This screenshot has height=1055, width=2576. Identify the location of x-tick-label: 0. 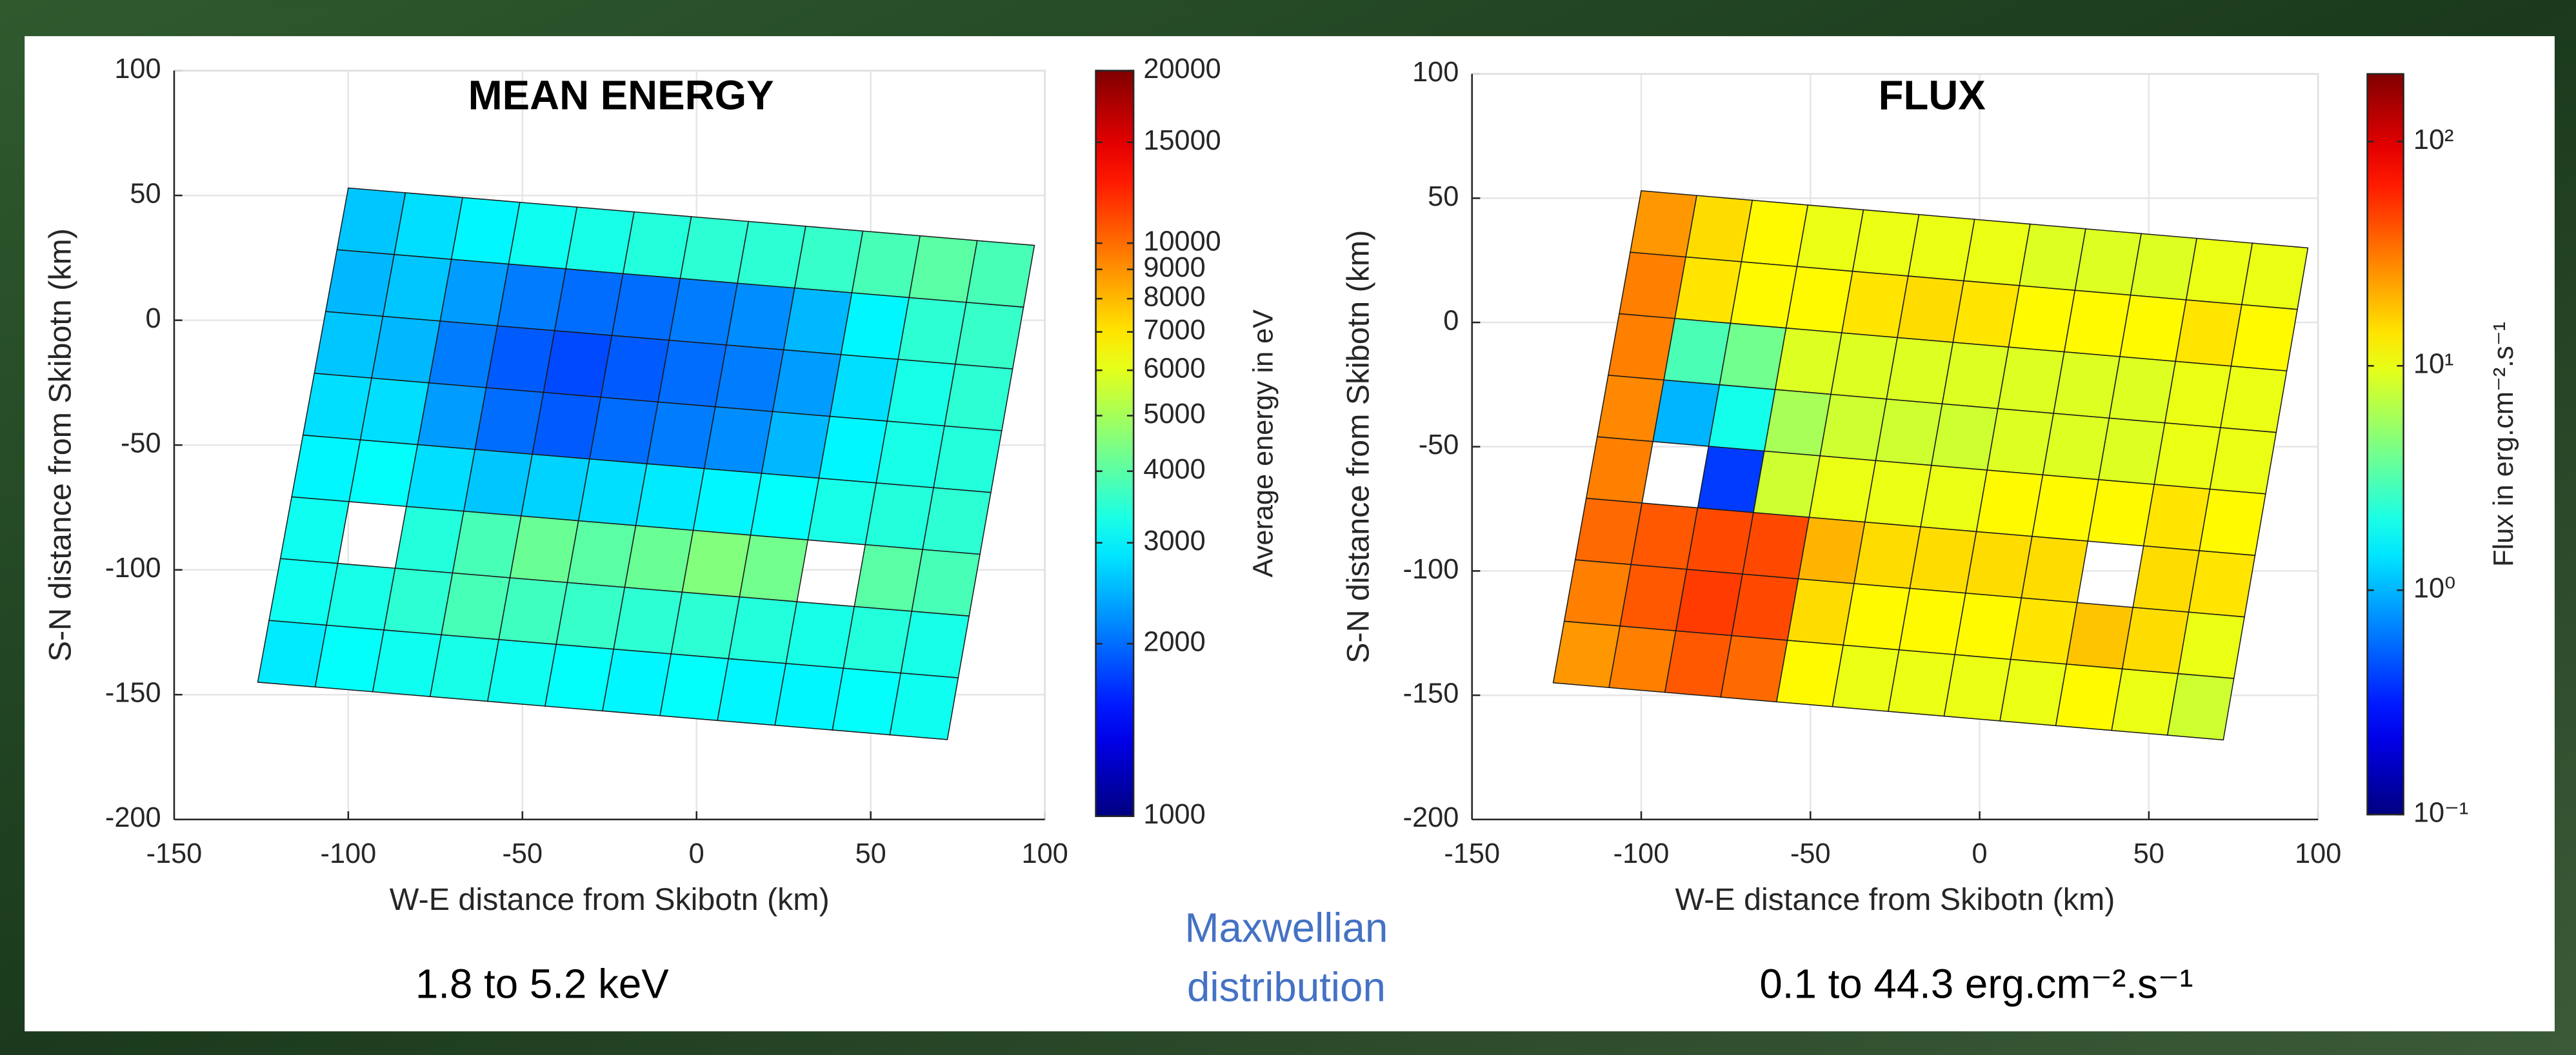
(696, 853).